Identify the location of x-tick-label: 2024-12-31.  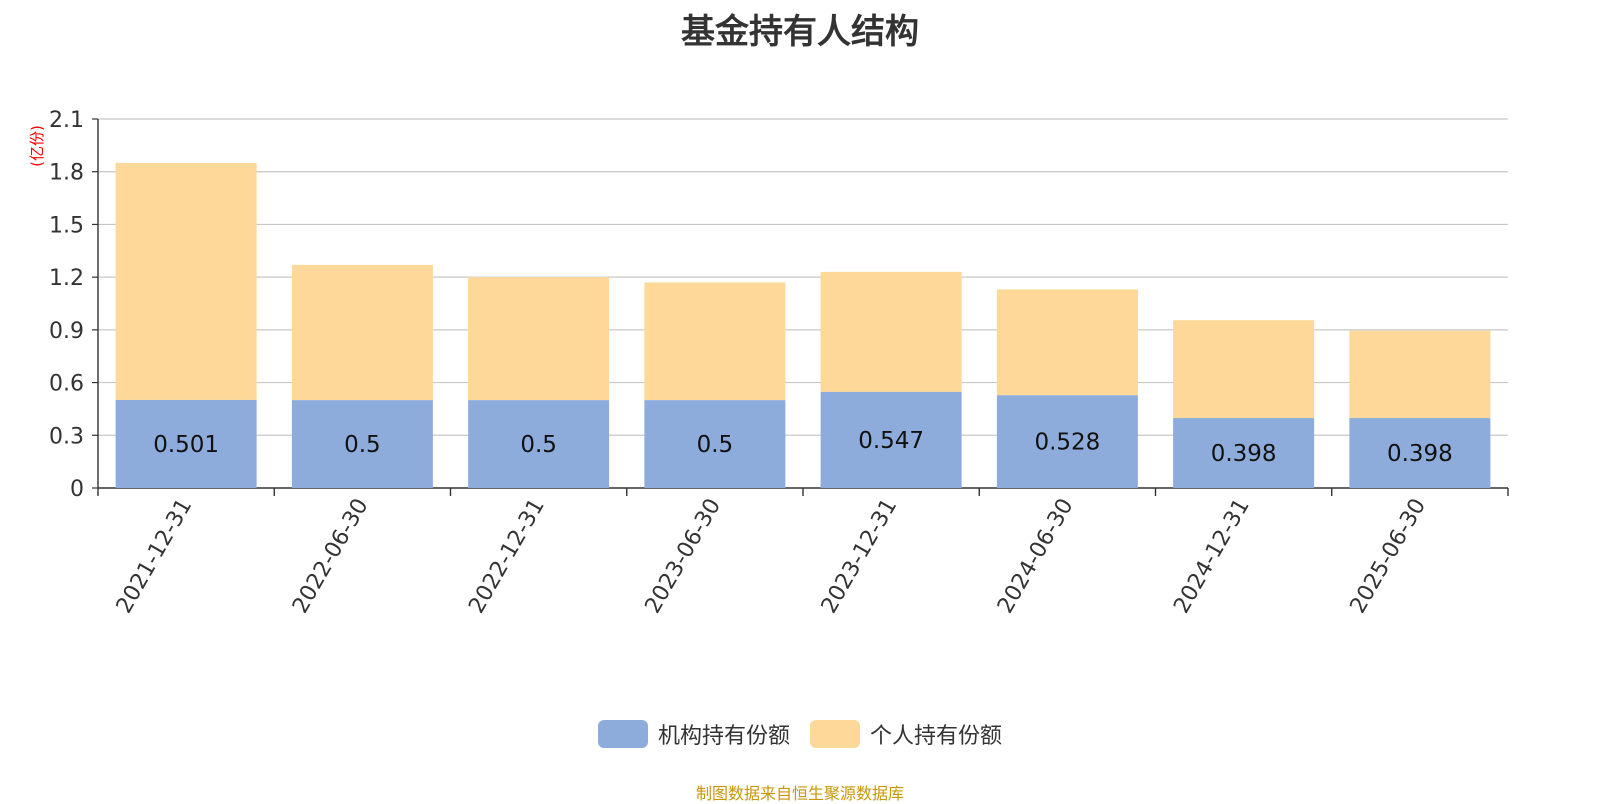
(1212, 556).